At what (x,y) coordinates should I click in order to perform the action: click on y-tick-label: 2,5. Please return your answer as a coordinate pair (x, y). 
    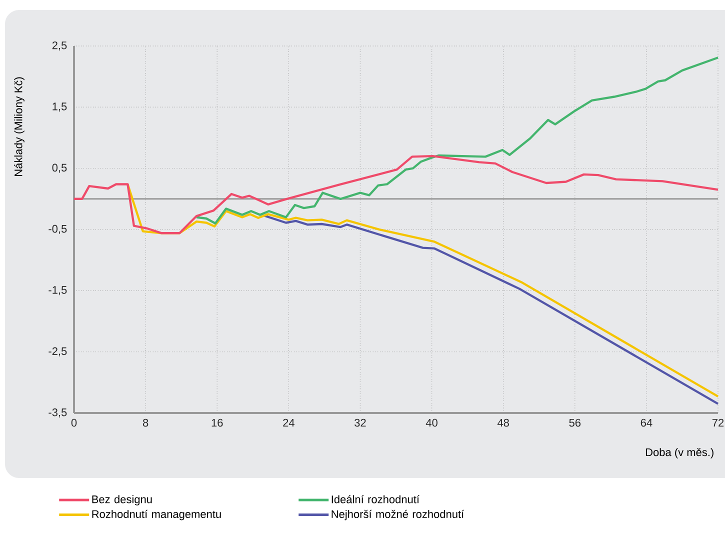
    Looking at the image, I should click on (59, 46).